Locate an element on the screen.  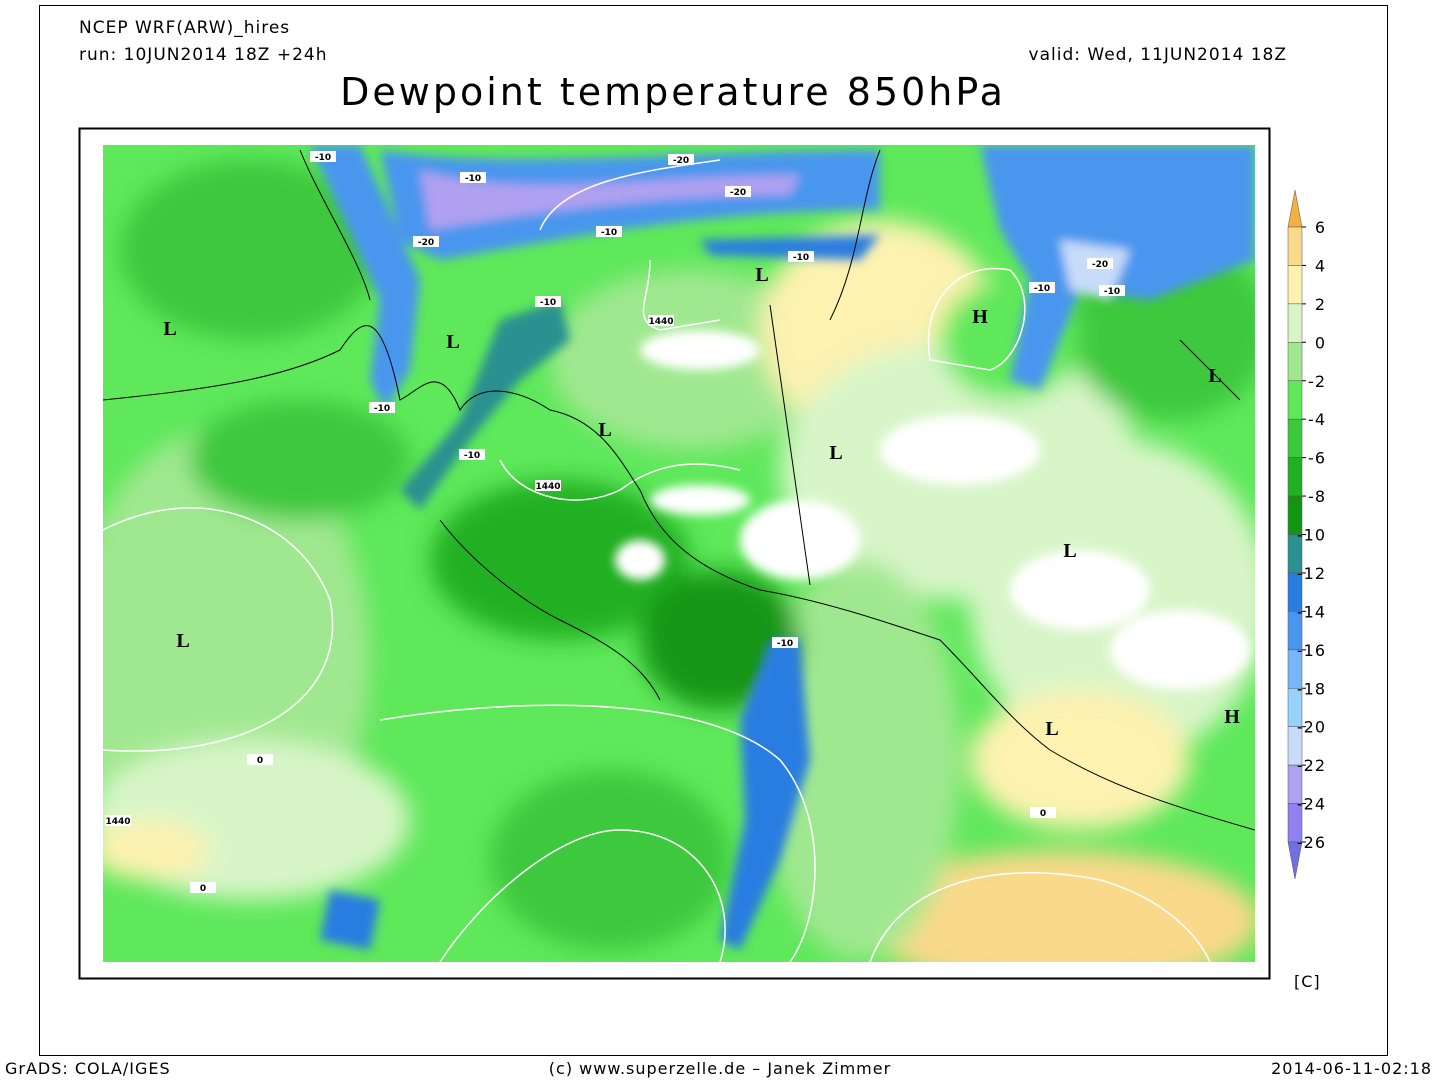
colorbar-label: -18 is located at coordinates (1311, 688).